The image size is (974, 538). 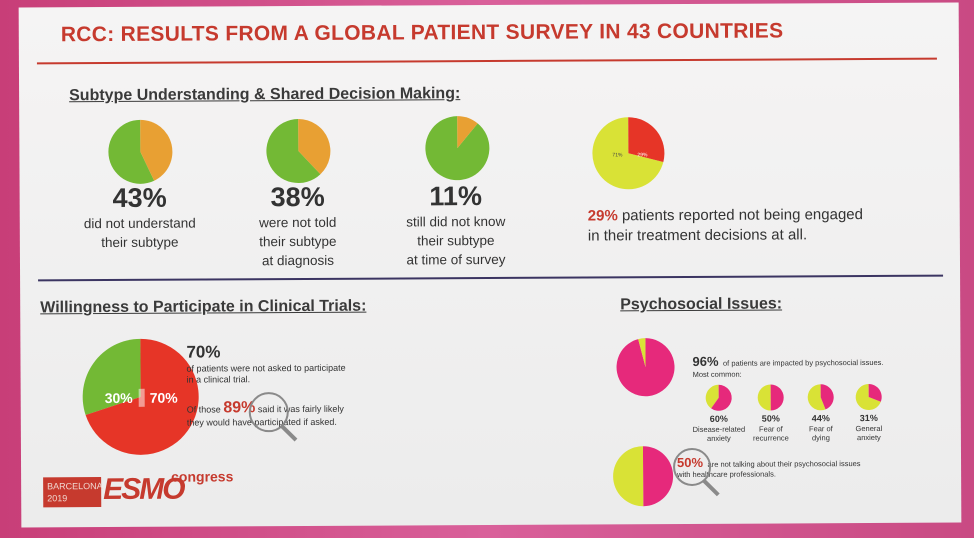 I want to click on pie-talking-pink-slice, so click(x=658, y=476).